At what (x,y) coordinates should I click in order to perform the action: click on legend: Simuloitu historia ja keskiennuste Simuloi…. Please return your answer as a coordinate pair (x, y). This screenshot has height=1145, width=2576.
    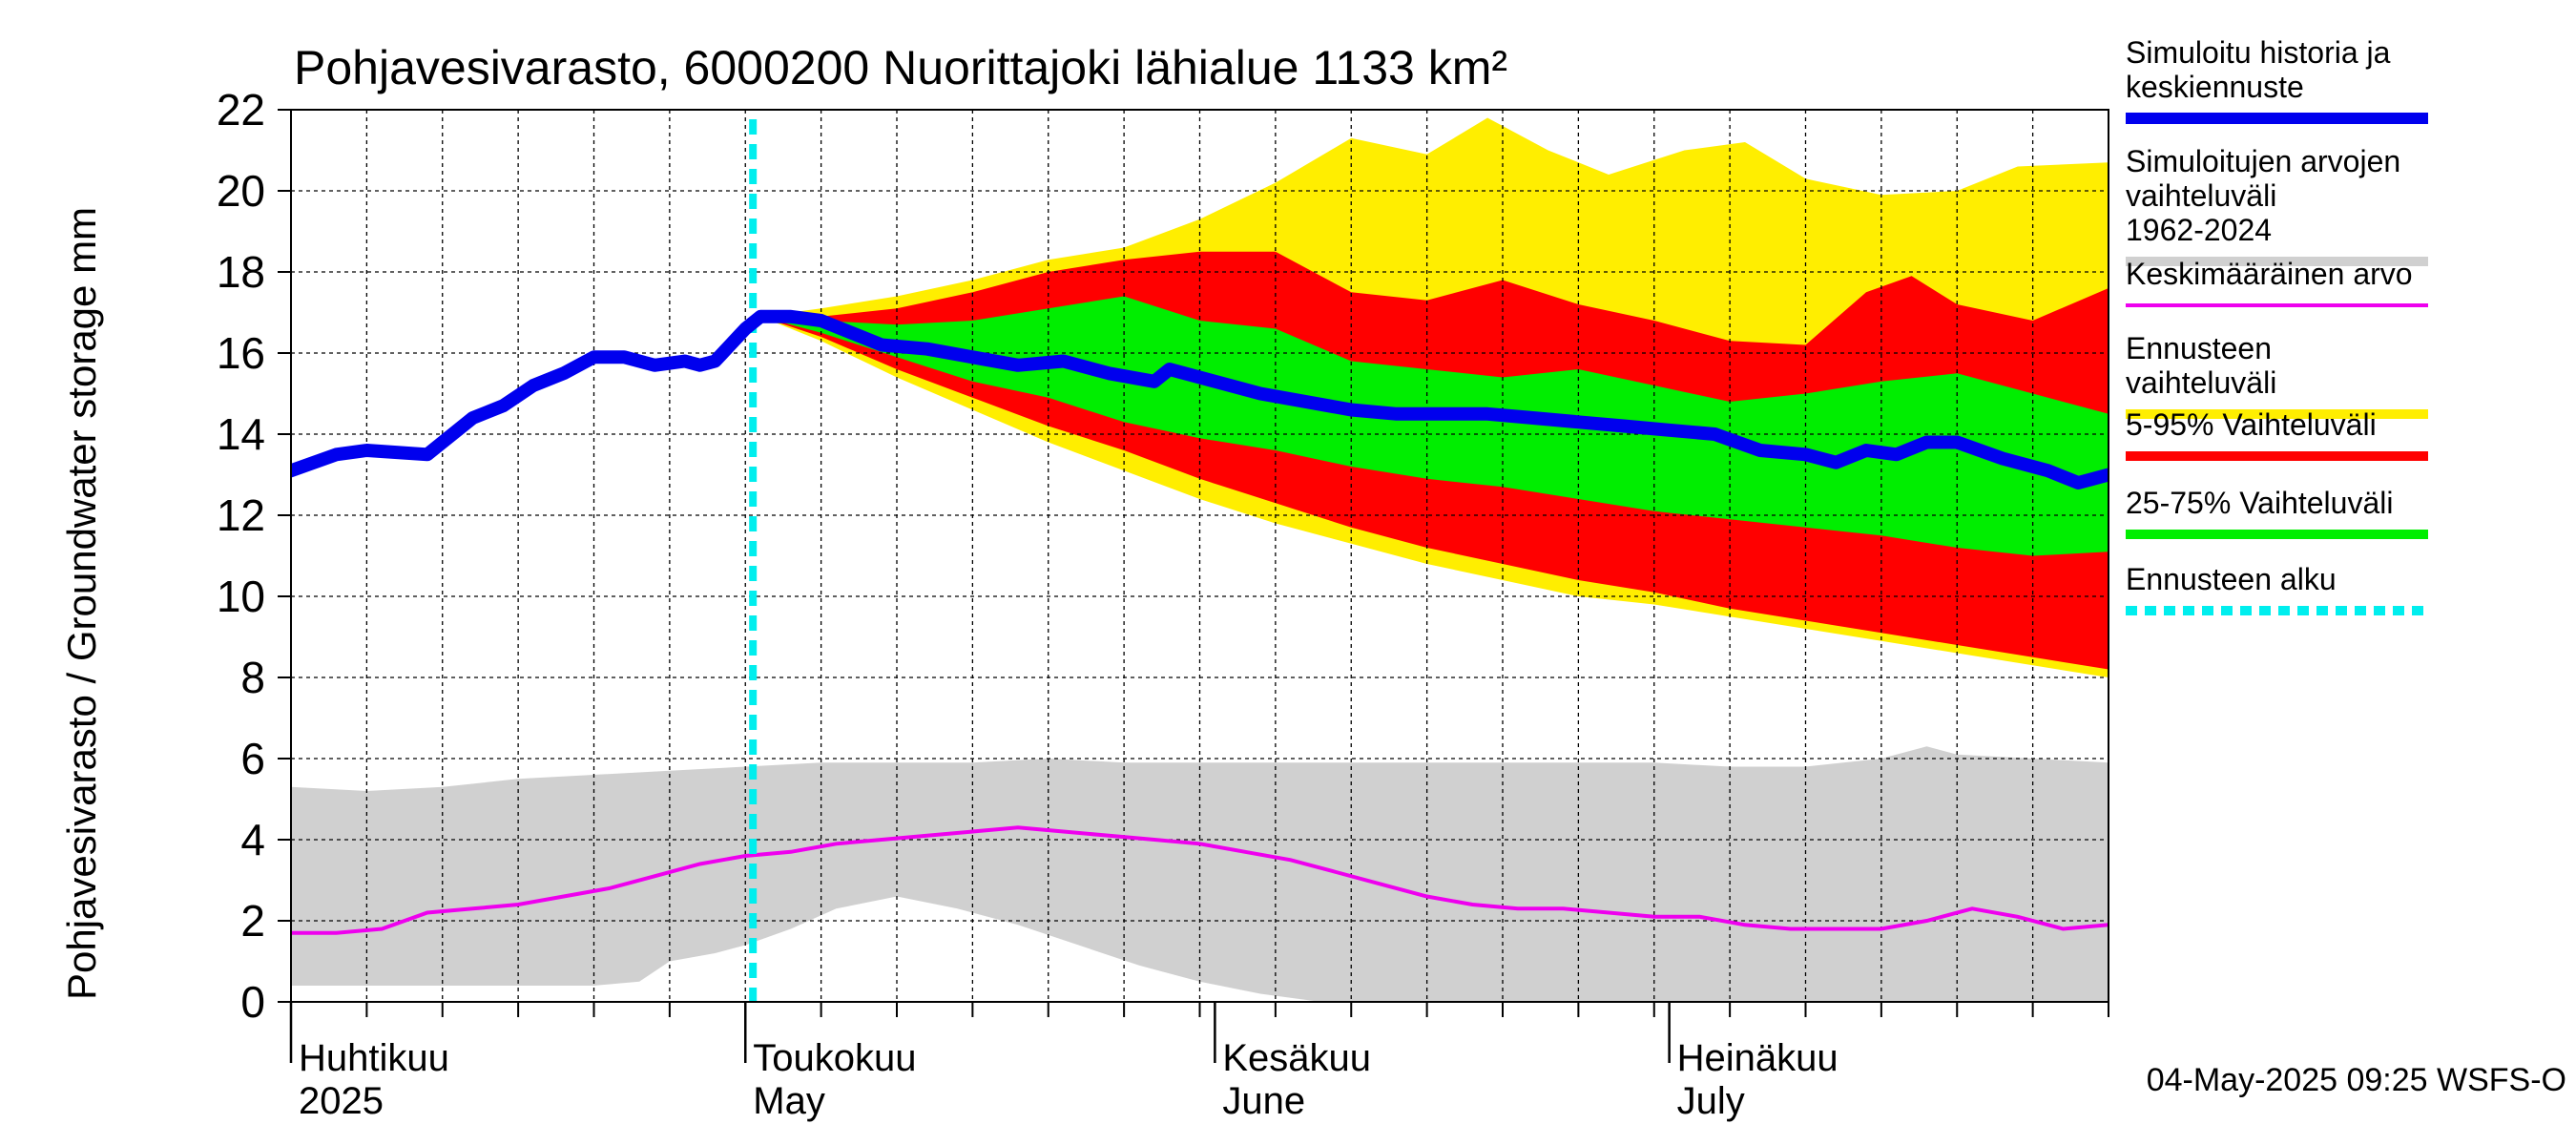
    Looking at the image, I should click on (2277, 325).